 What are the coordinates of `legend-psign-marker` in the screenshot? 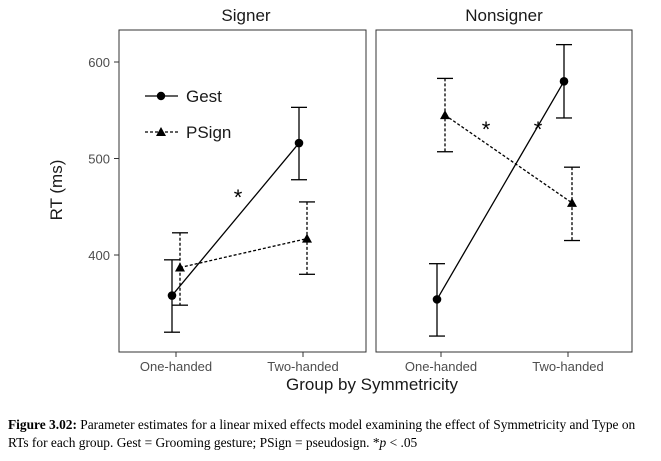 It's located at (161, 131).